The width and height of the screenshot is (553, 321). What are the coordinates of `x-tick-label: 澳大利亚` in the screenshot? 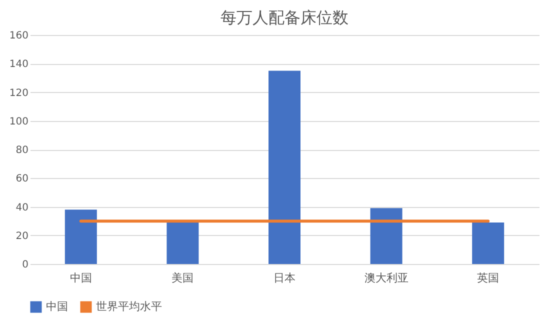 It's located at (386, 278).